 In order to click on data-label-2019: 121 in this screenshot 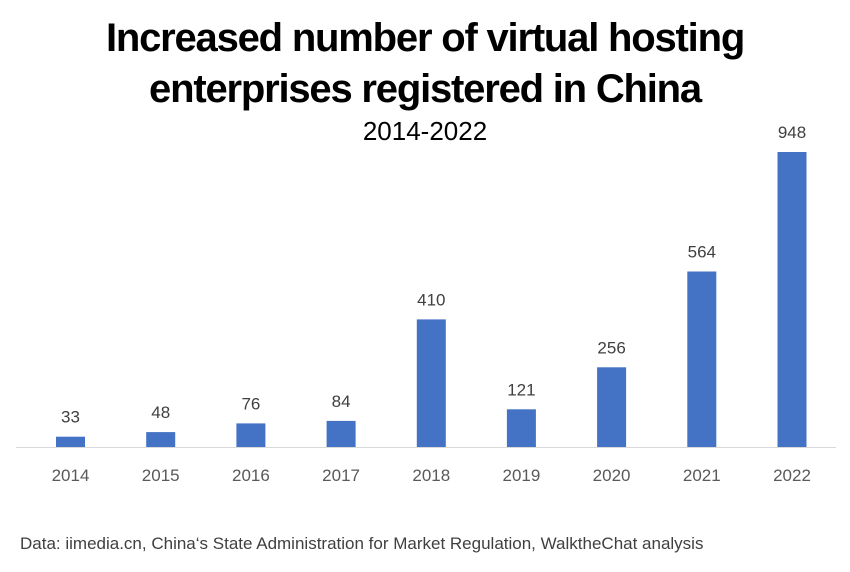, I will do `click(521, 389)`.